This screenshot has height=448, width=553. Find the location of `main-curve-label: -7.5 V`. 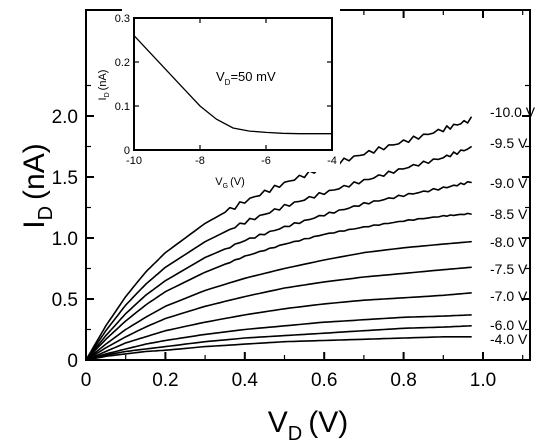

main-curve-label: -7.5 V is located at coordinates (509, 269).